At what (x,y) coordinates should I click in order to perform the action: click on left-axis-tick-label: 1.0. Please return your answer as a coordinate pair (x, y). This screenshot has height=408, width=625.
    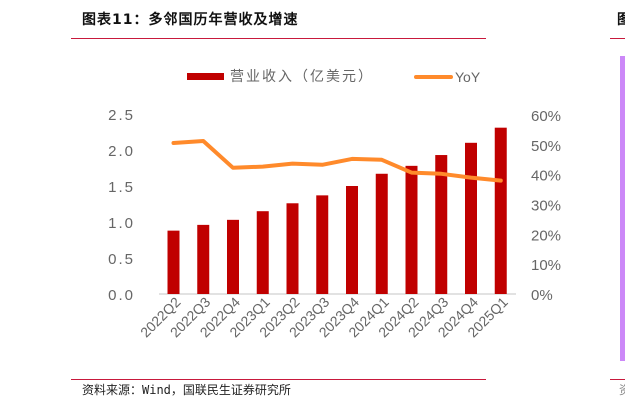
    Looking at the image, I should click on (121, 223).